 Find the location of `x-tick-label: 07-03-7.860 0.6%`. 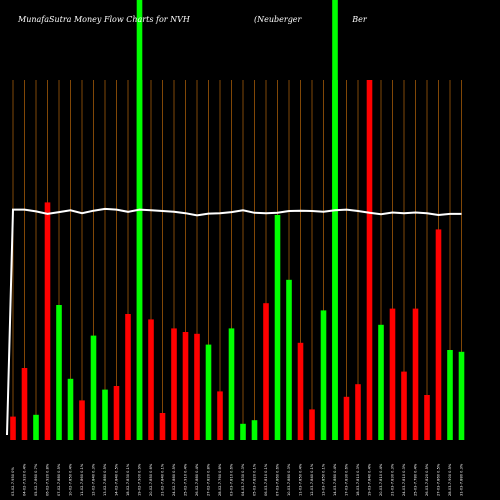

x-tick-label: 07-03-7.860 0.6% is located at coordinates (278, 479).